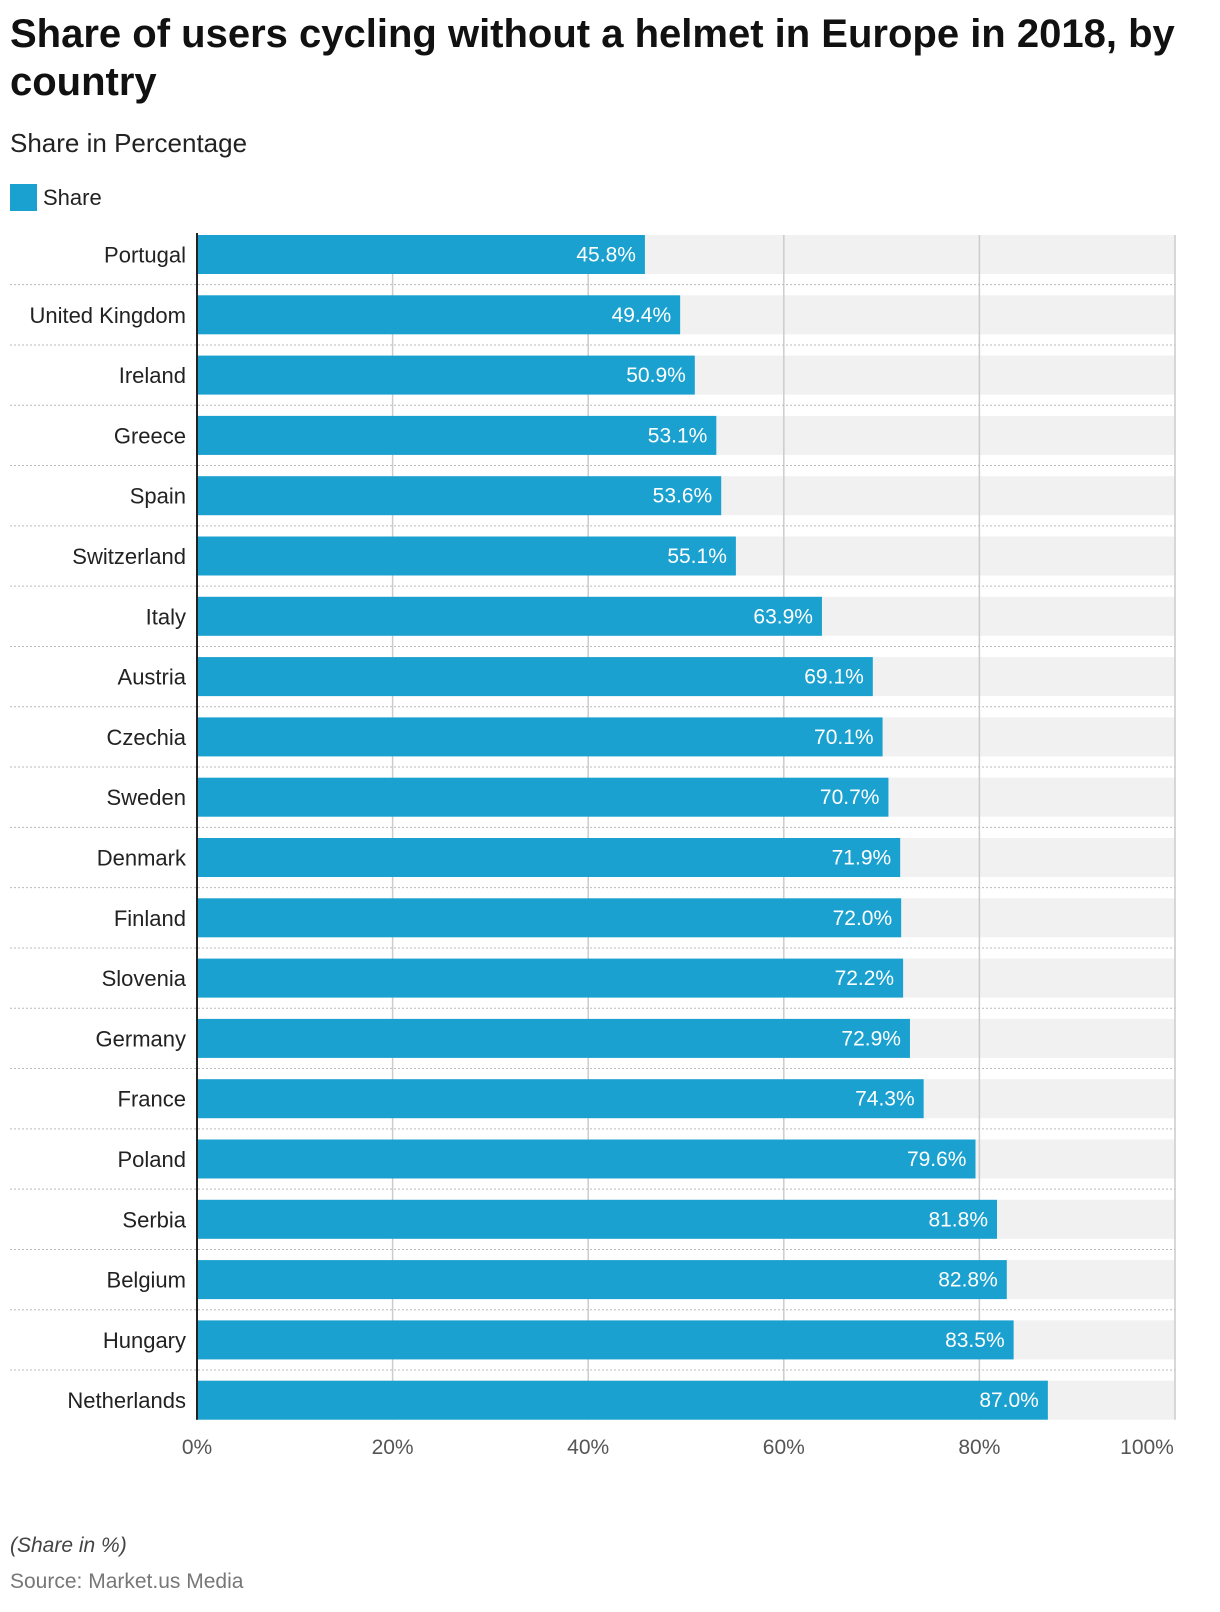  I want to click on bar-value-label: 45.8%, so click(606, 255).